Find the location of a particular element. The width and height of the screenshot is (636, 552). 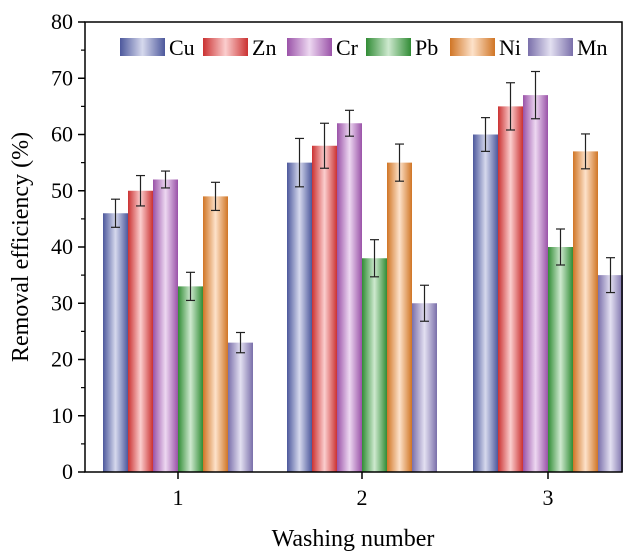

legend-item-mn: Mn is located at coordinates (568, 47).